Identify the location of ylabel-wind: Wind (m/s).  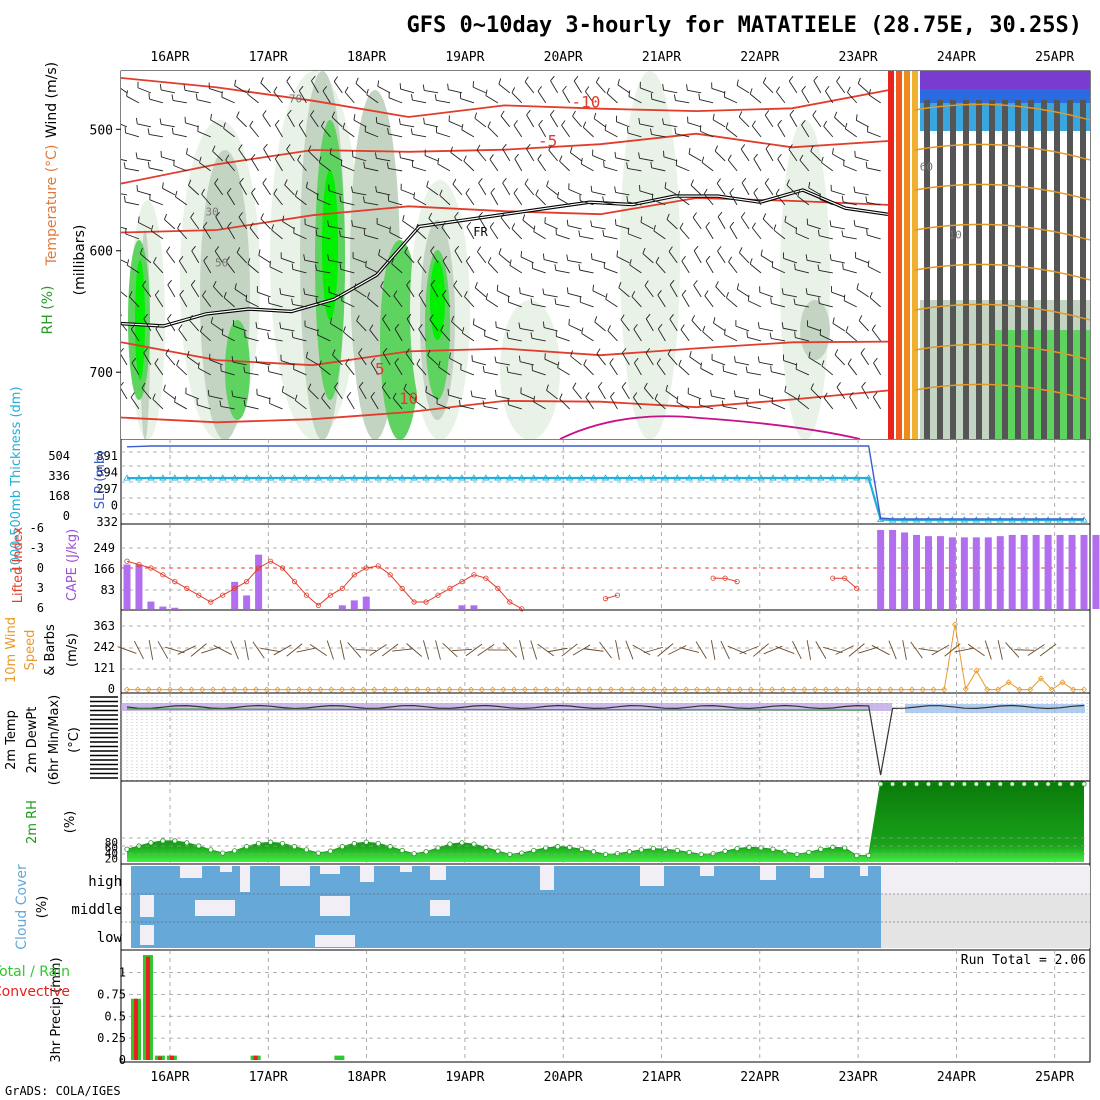
(52, 100).